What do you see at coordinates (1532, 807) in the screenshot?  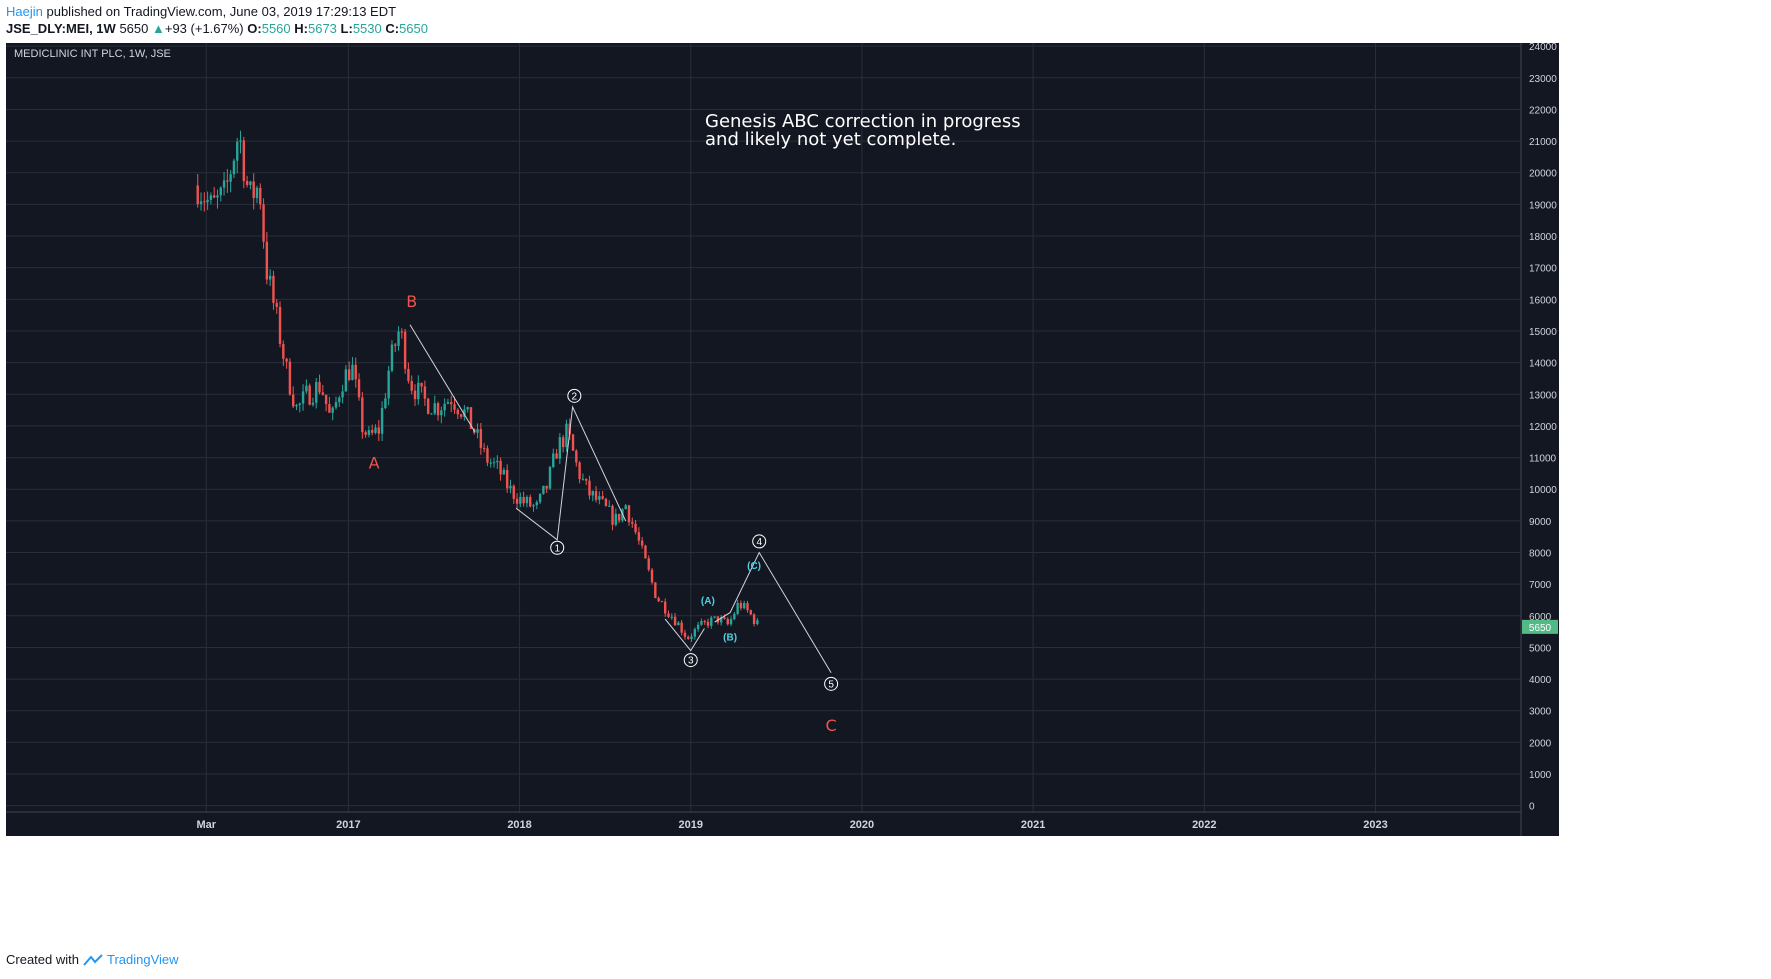 I see `y-tick-label: 0` at bounding box center [1532, 807].